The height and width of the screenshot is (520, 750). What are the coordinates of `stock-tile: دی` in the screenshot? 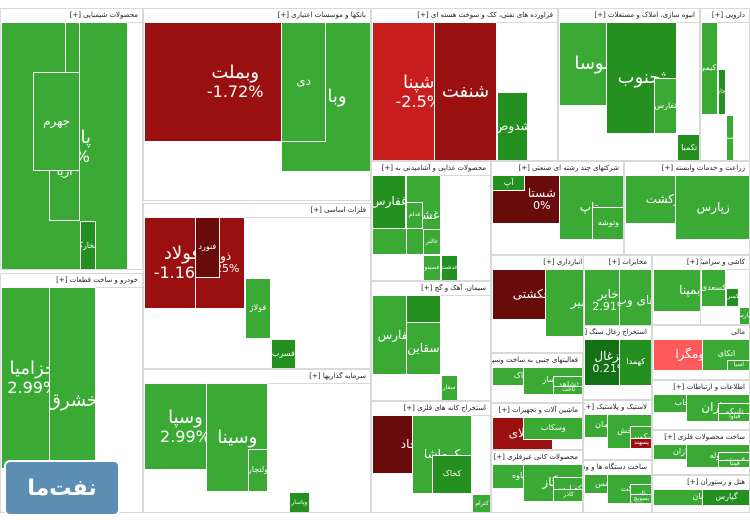 It's located at (303, 82).